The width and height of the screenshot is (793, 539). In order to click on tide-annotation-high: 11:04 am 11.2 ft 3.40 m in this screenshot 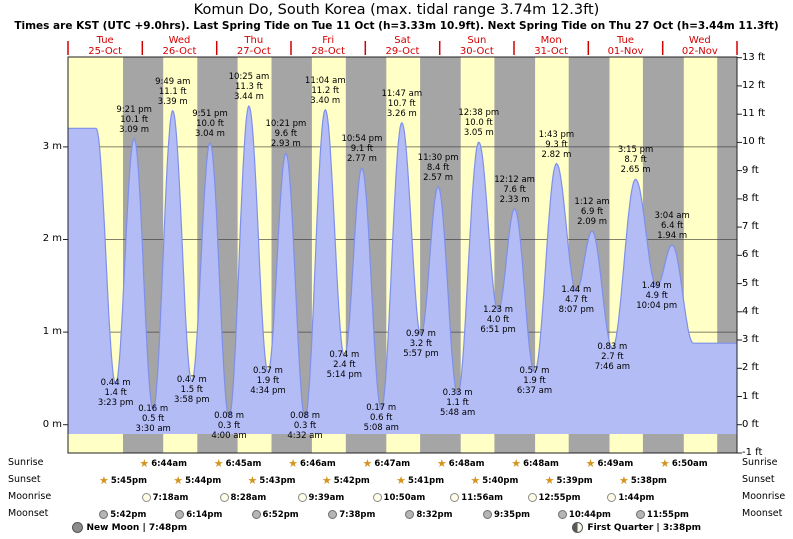, I will do `click(325, 91)`.